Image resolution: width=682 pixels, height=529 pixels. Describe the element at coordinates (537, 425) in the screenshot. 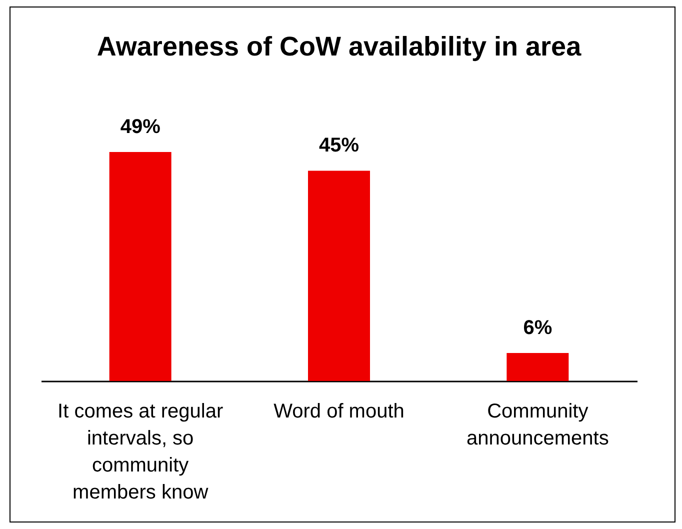

I see `x-tick-label: Community announcements` at that location.